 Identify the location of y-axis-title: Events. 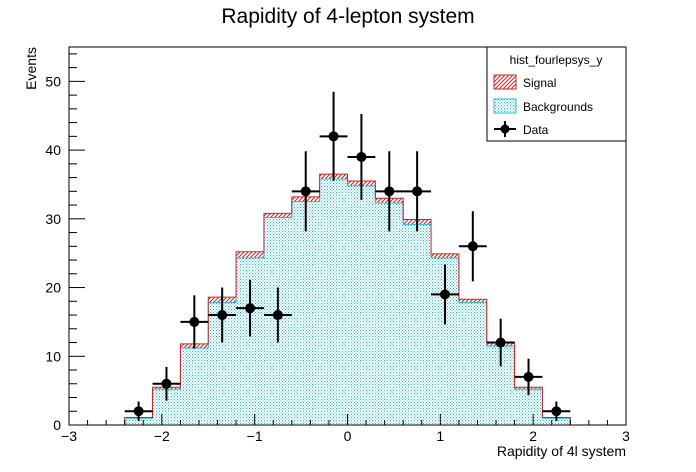
(31, 68).